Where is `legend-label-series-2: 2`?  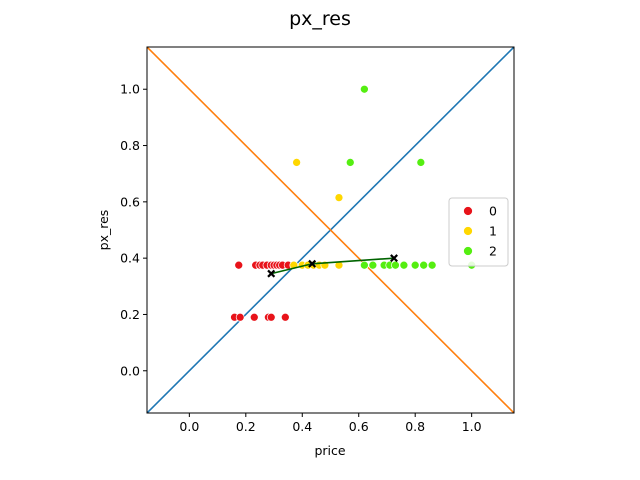 legend-label-series-2: 2 is located at coordinates (493, 251).